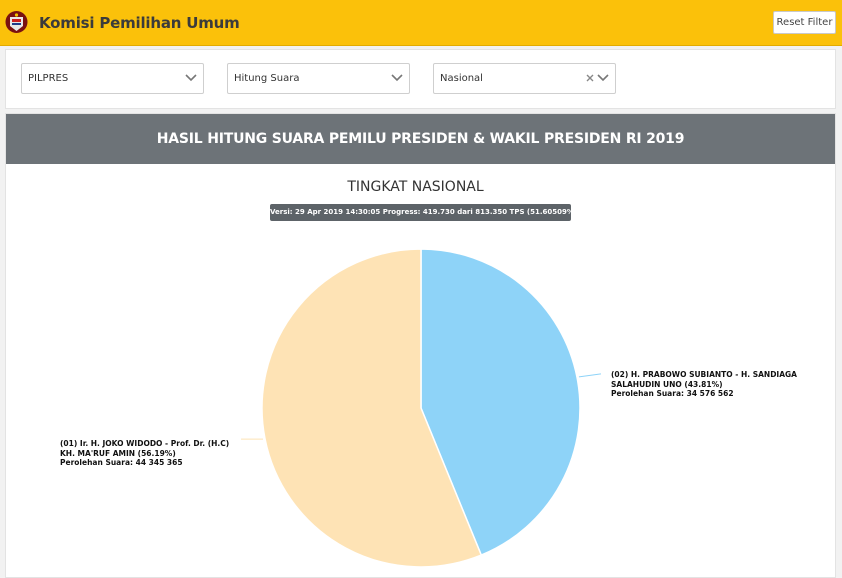  What do you see at coordinates (121, 462) in the screenshot?
I see `slice-01-votes: Perolehan Suara: 44 345 365` at bounding box center [121, 462].